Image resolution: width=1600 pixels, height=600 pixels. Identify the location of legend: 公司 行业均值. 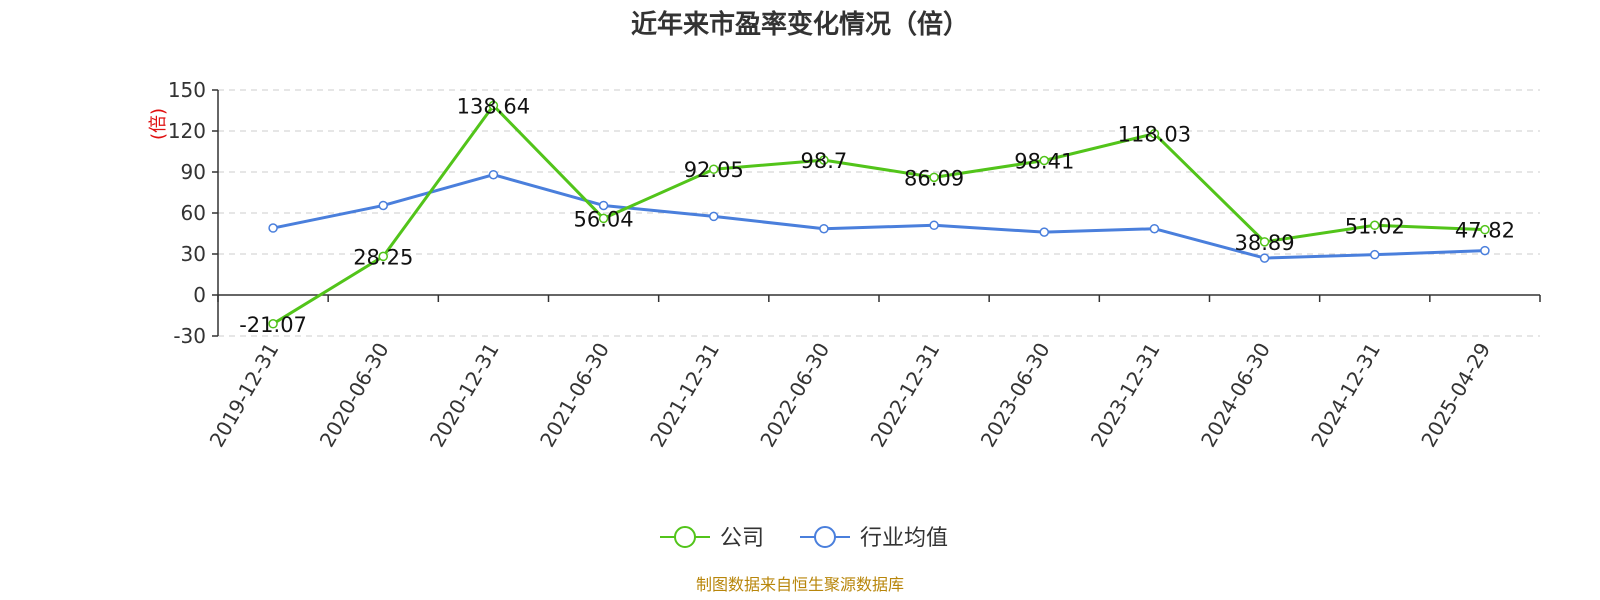
(804, 538).